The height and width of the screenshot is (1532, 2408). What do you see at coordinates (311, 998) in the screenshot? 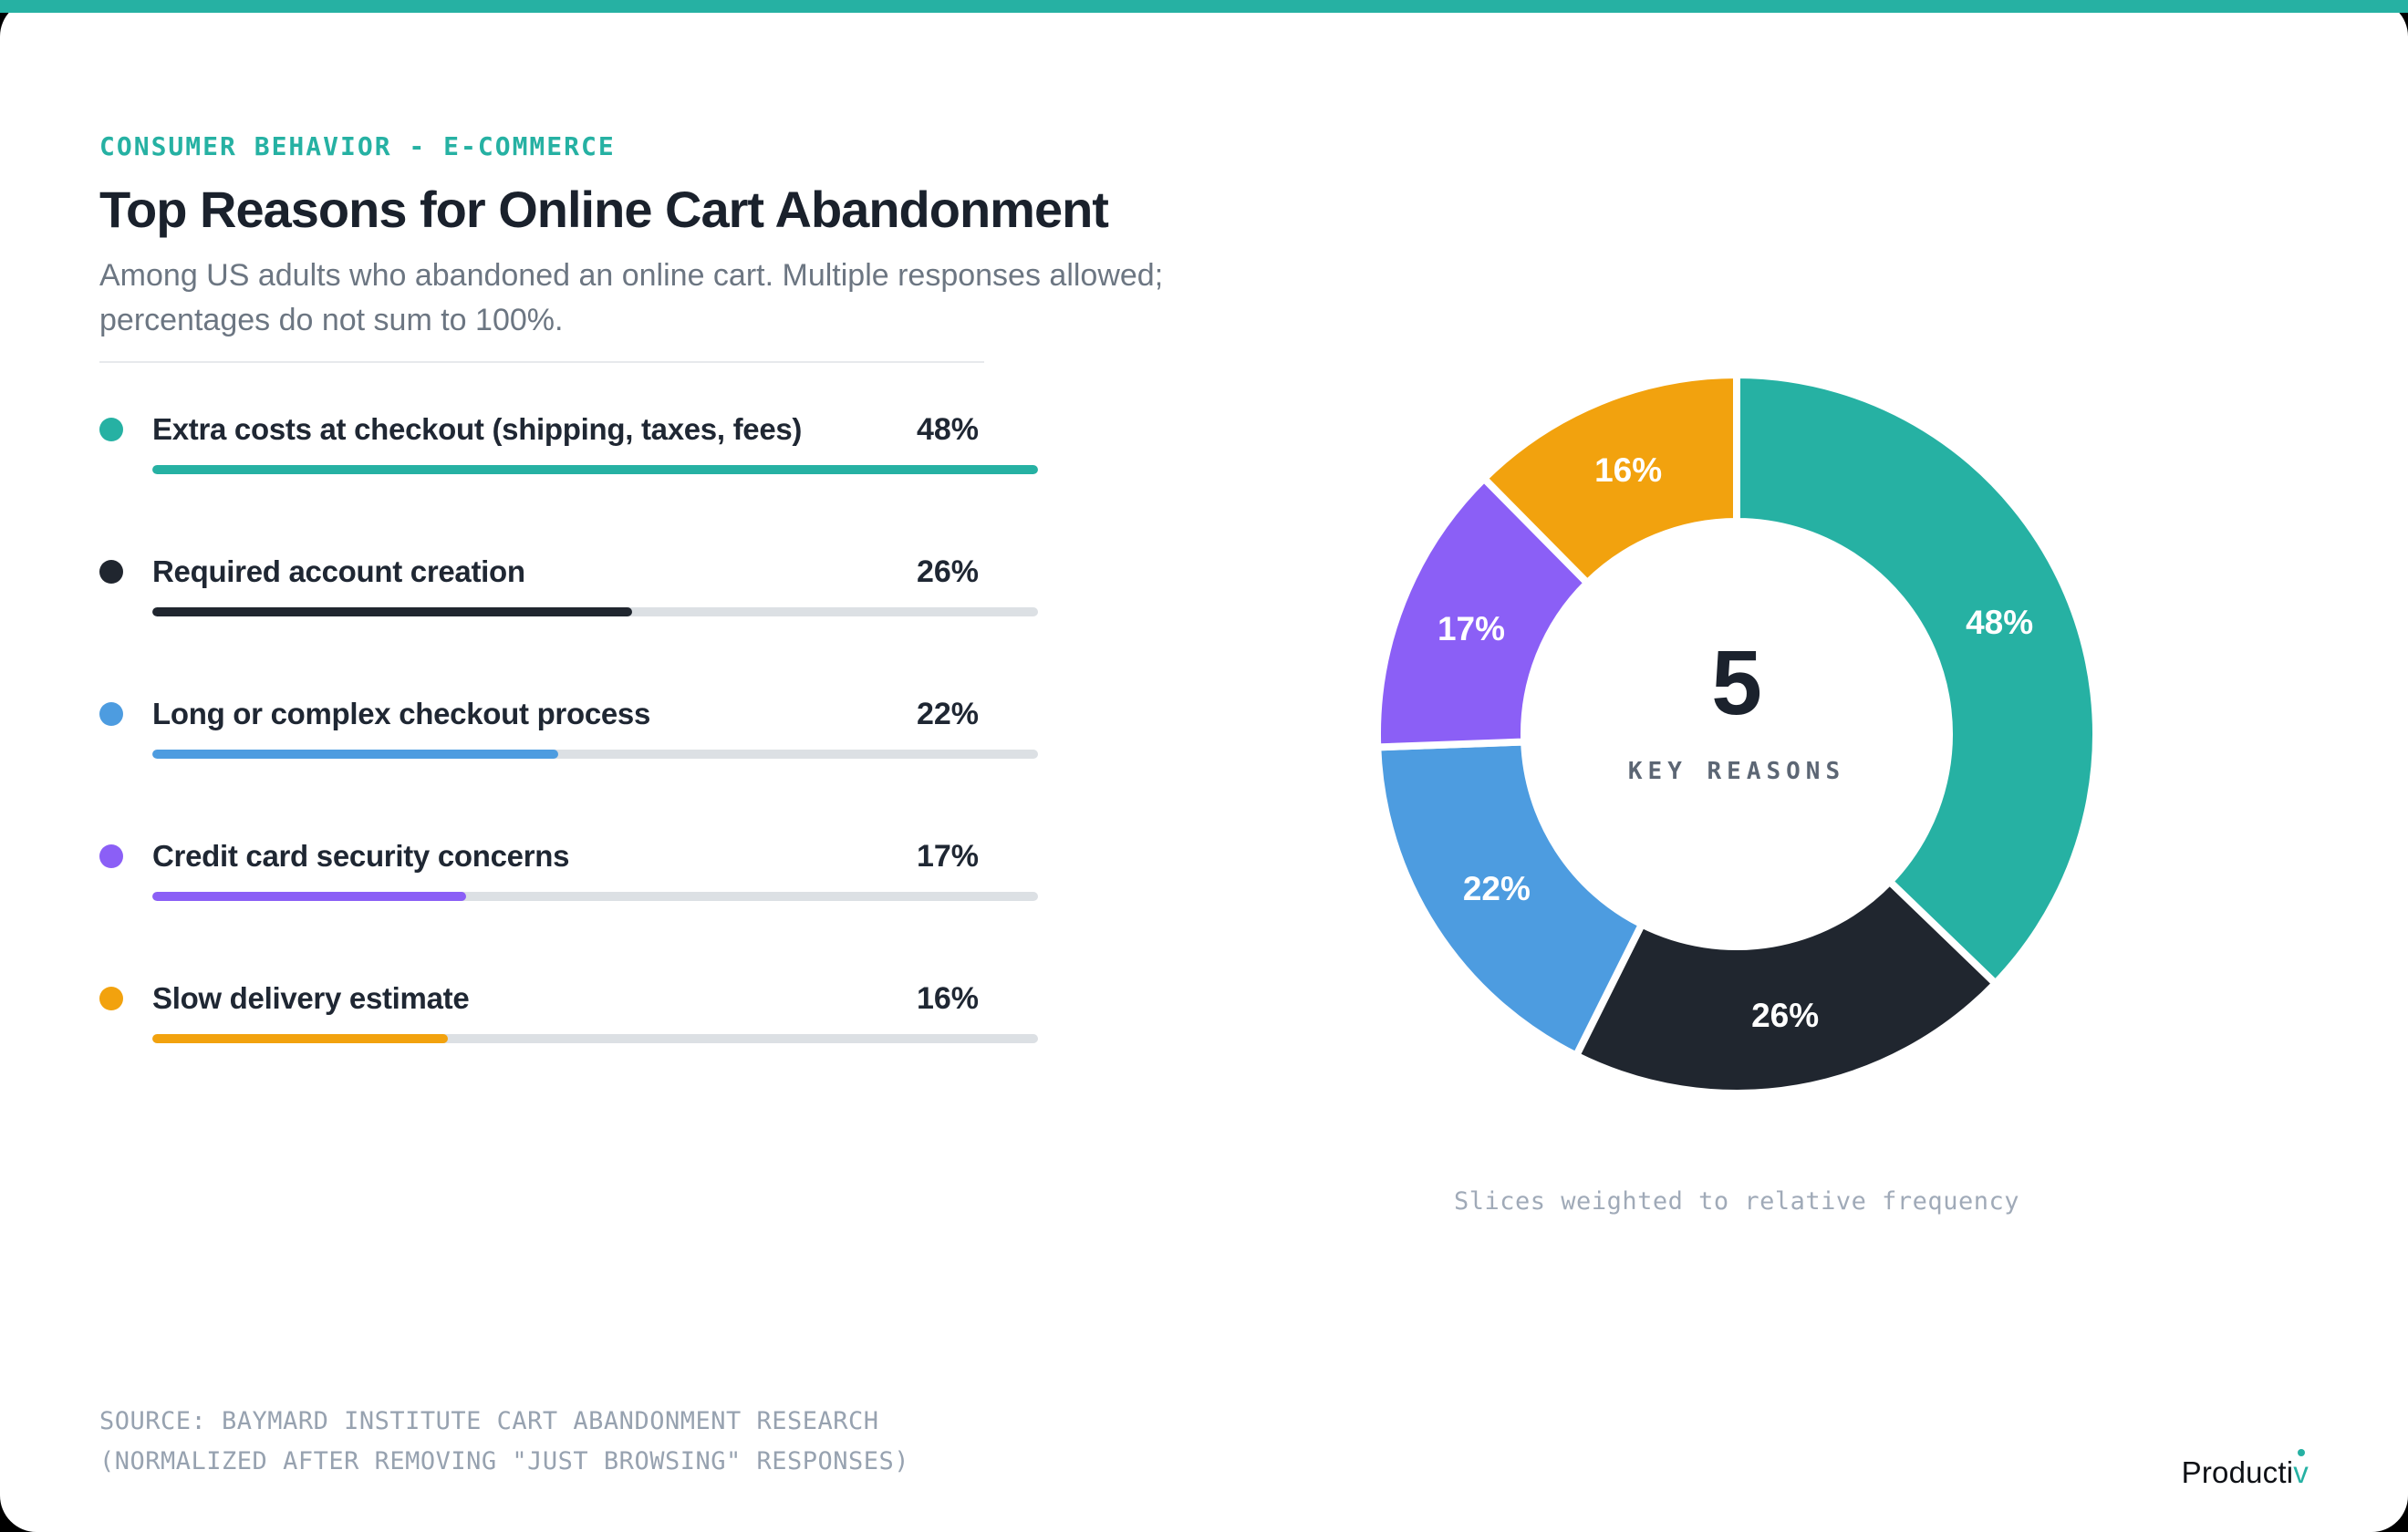
I see `reason-label: Slow delivery estimate` at bounding box center [311, 998].